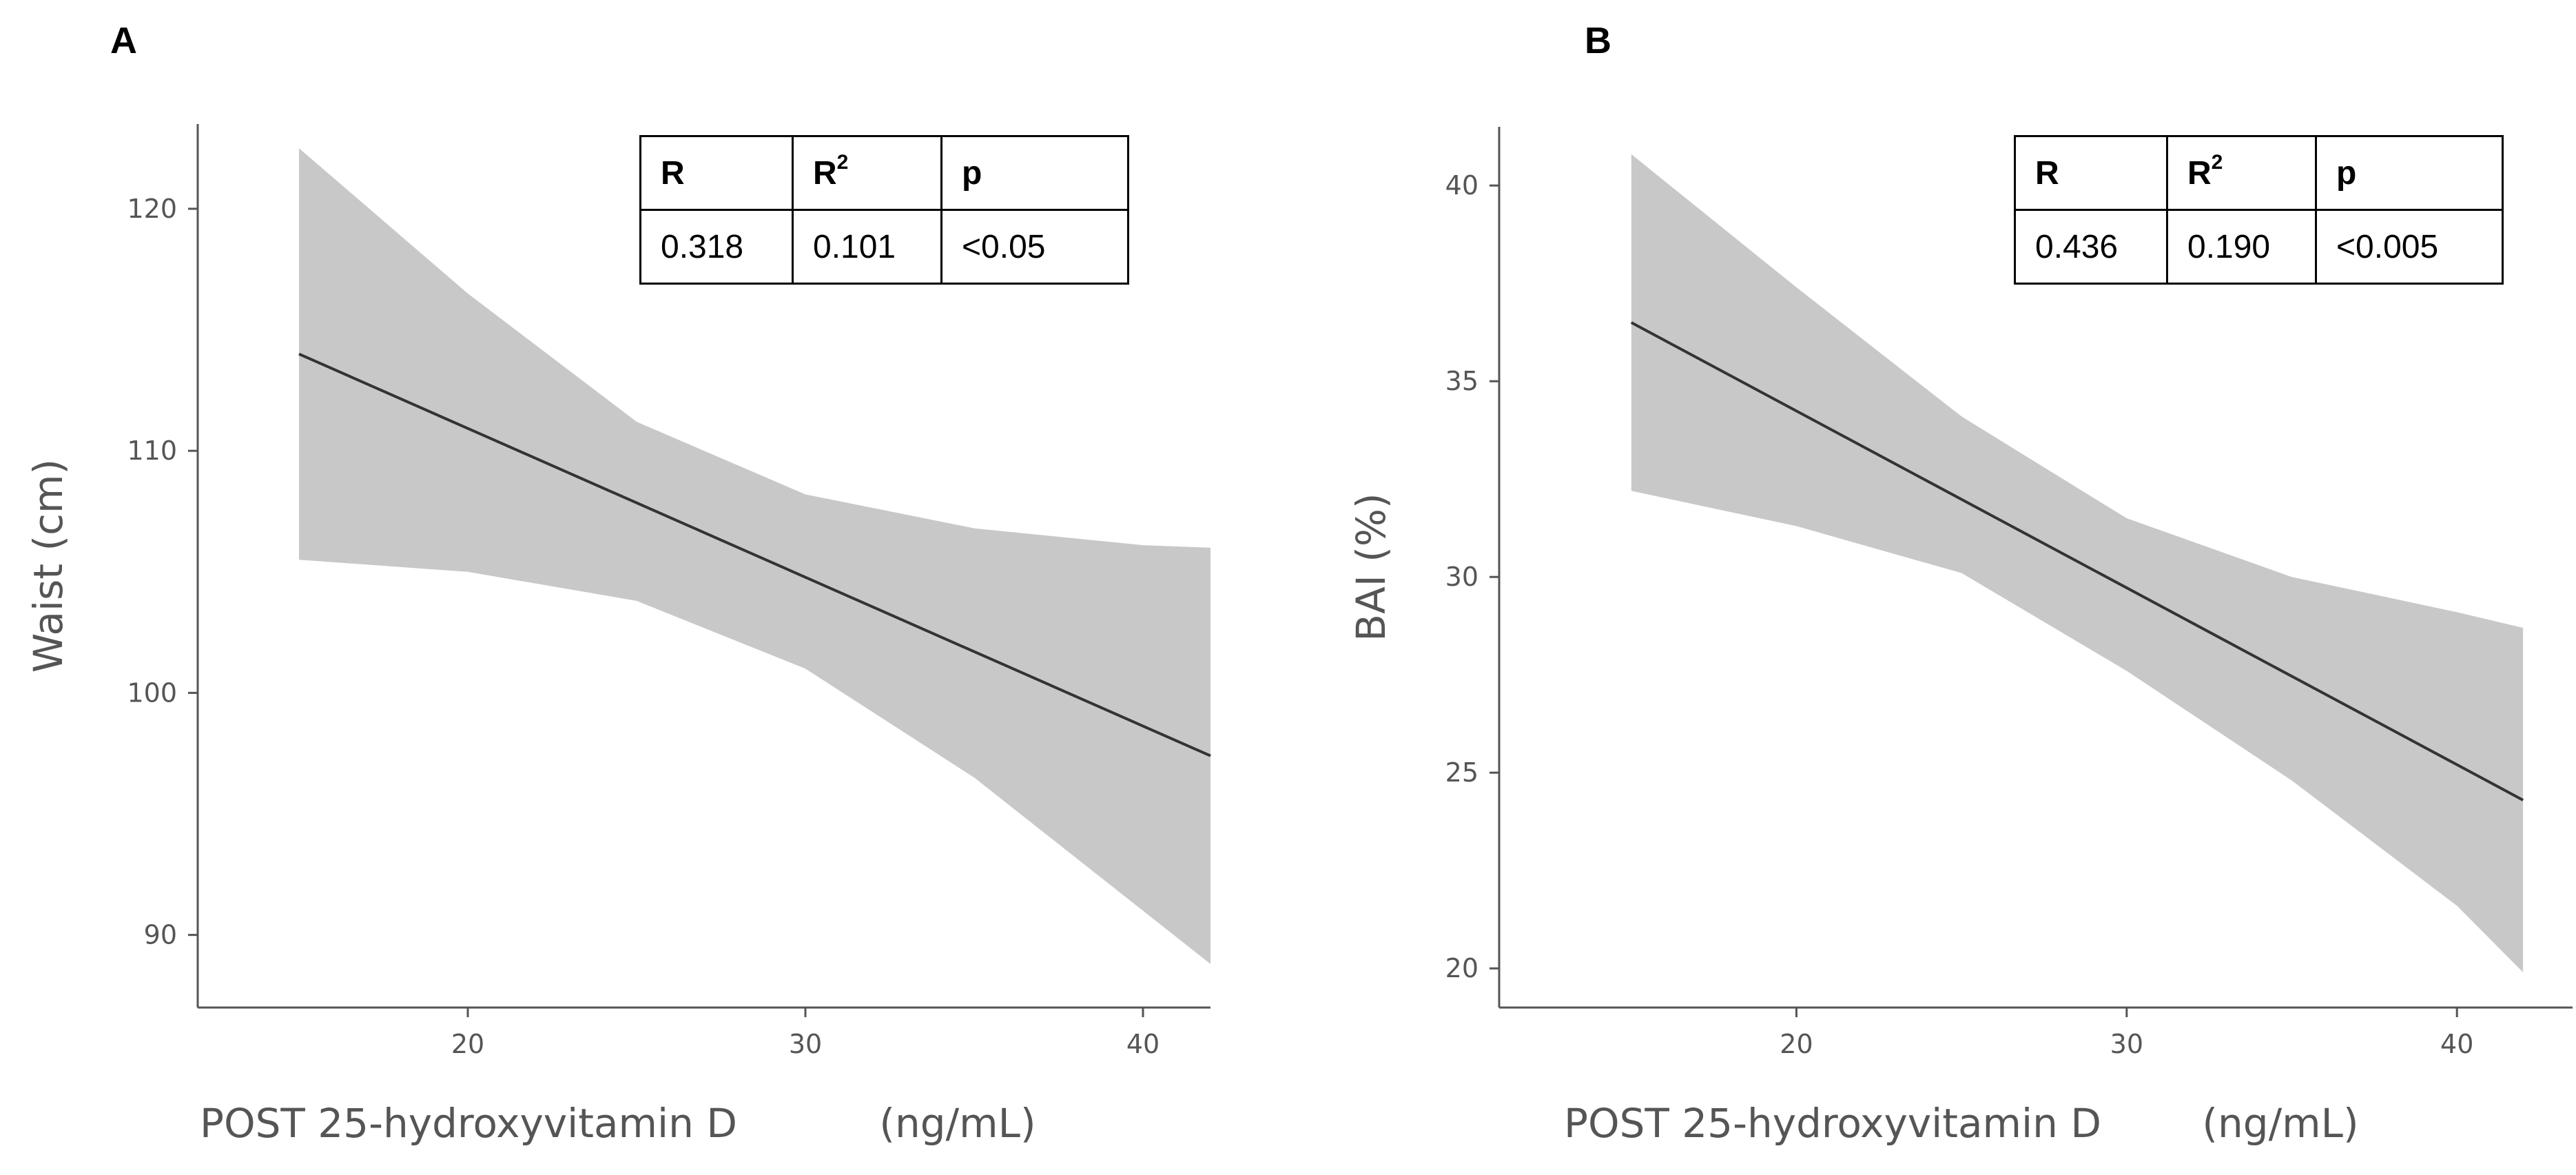 This screenshot has width=2576, height=1175. I want to click on value-r: 0.318, so click(716, 247).